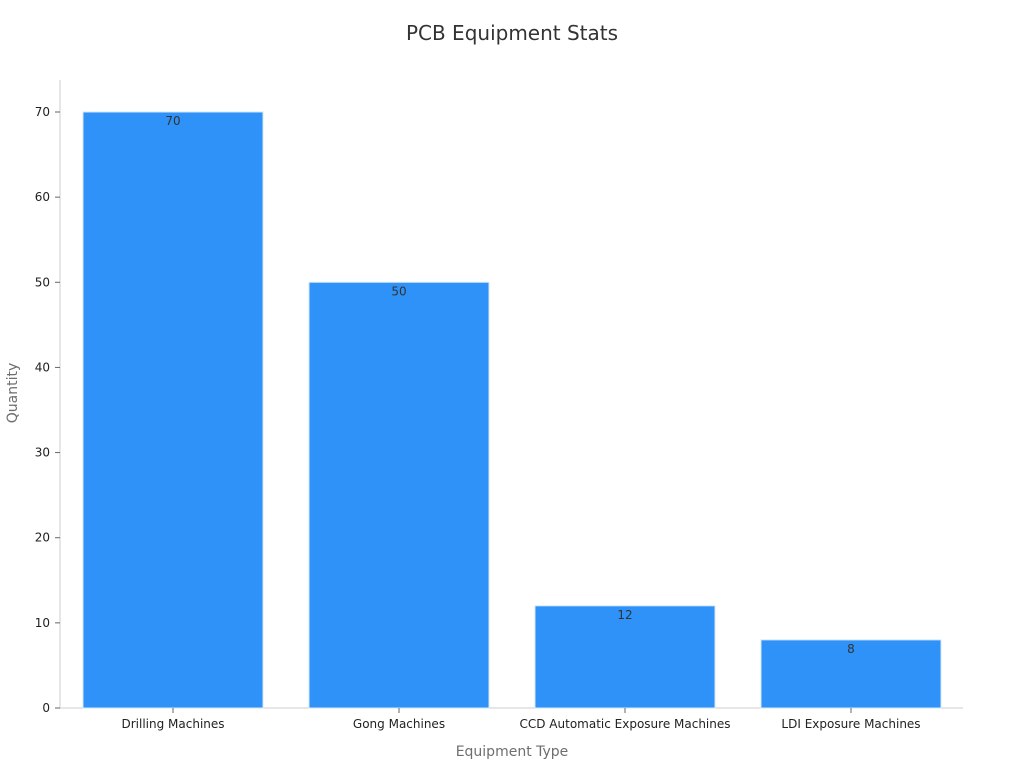 Image resolution: width=1024 pixels, height=768 pixels. Describe the element at coordinates (850, 724) in the screenshot. I see `x-tick-label: LDI Exposure Machines` at that location.